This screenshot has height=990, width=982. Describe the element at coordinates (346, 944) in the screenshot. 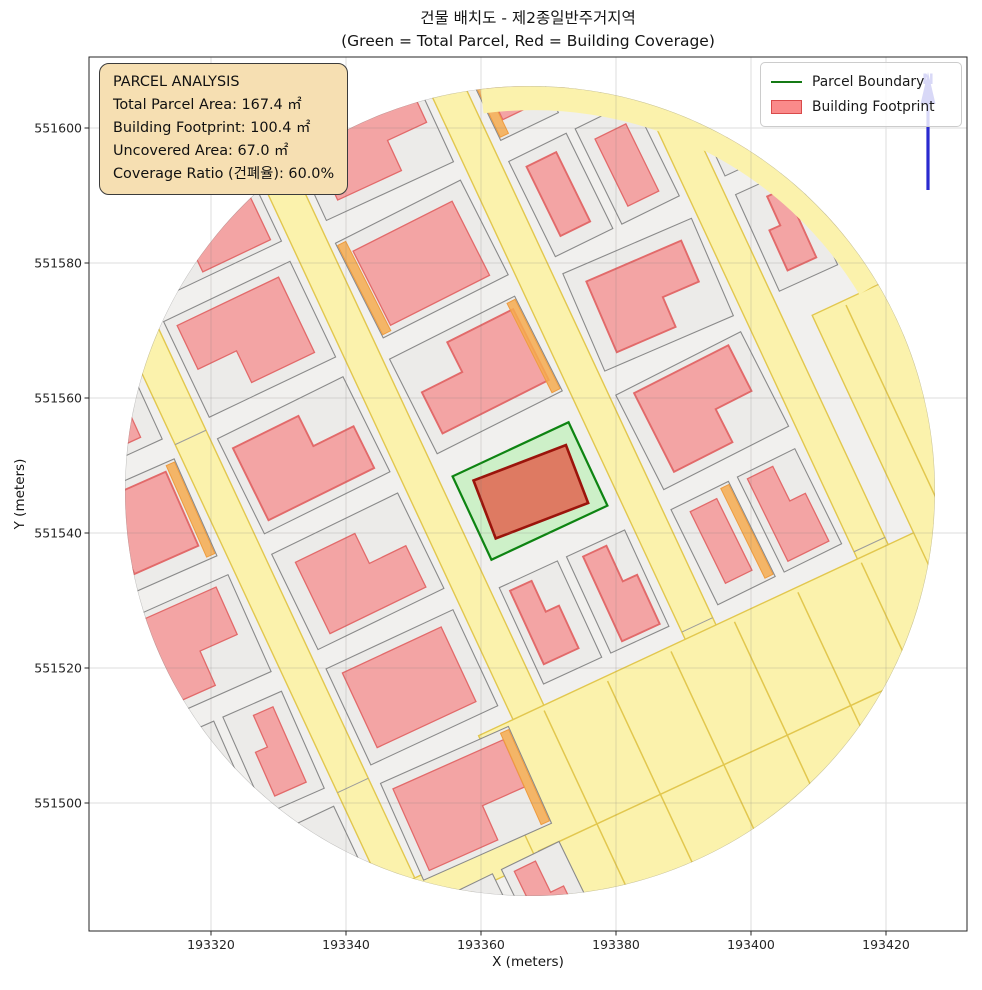

I see `x-tick-label: 193340` at that location.